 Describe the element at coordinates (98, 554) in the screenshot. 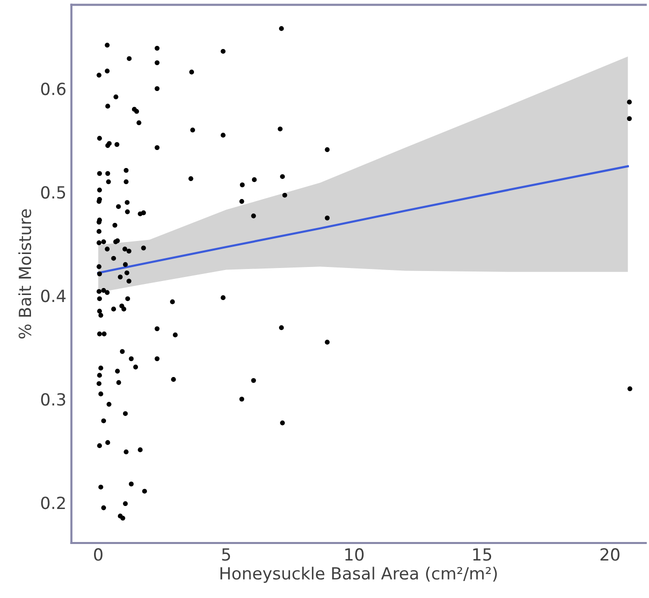

I see `x-tick-label: 0` at that location.